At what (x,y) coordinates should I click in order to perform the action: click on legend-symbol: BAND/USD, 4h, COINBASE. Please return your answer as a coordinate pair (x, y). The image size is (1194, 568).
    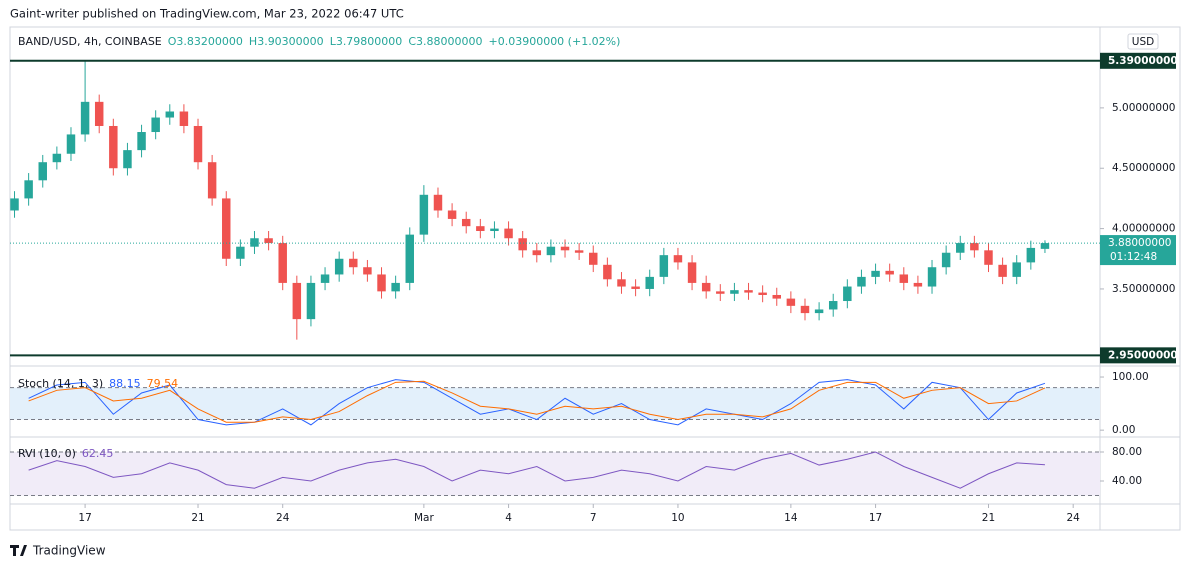
    Looking at the image, I should click on (90, 41).